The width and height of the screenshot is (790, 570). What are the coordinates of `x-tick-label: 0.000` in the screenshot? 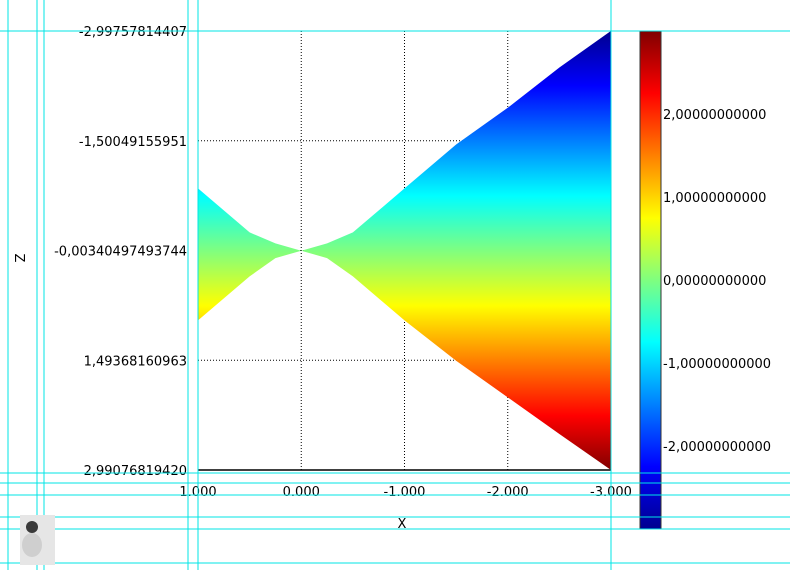 It's located at (301, 492).